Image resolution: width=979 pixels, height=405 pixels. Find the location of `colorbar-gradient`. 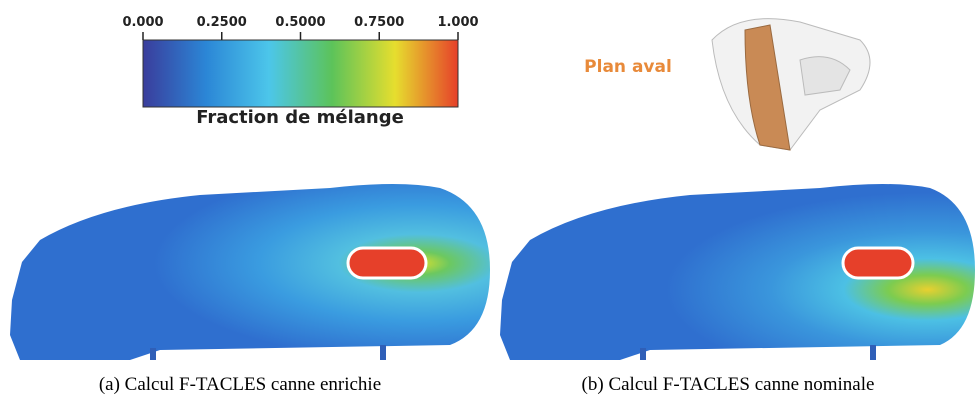

colorbar-gradient is located at coordinates (300, 73).